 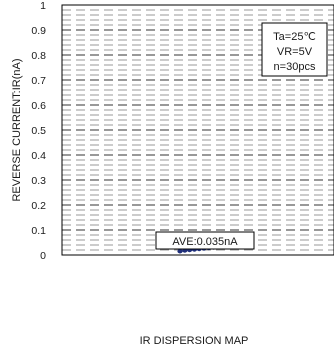 I want to click on y-axis-title: REVERSE CURRENT:IR(nA), so click(x=17, y=129).